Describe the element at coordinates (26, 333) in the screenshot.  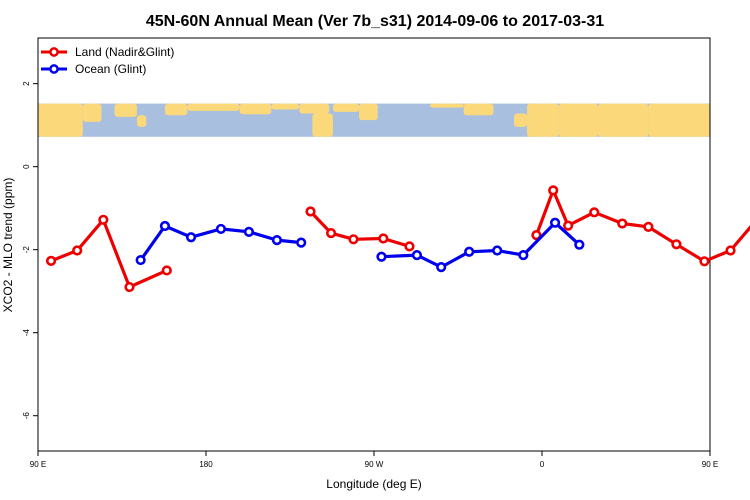
I see `y-tick-label-3: -4` at that location.